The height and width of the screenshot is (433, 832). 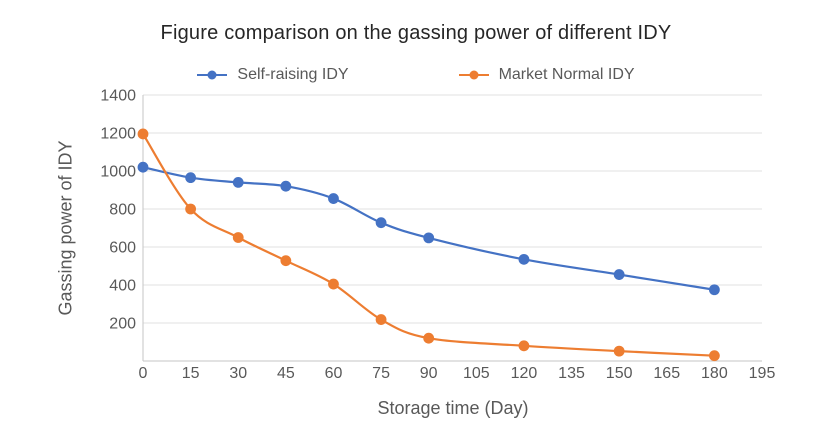 What do you see at coordinates (65, 228) in the screenshot?
I see `y-axis-title: Gassing power of IDY` at bounding box center [65, 228].